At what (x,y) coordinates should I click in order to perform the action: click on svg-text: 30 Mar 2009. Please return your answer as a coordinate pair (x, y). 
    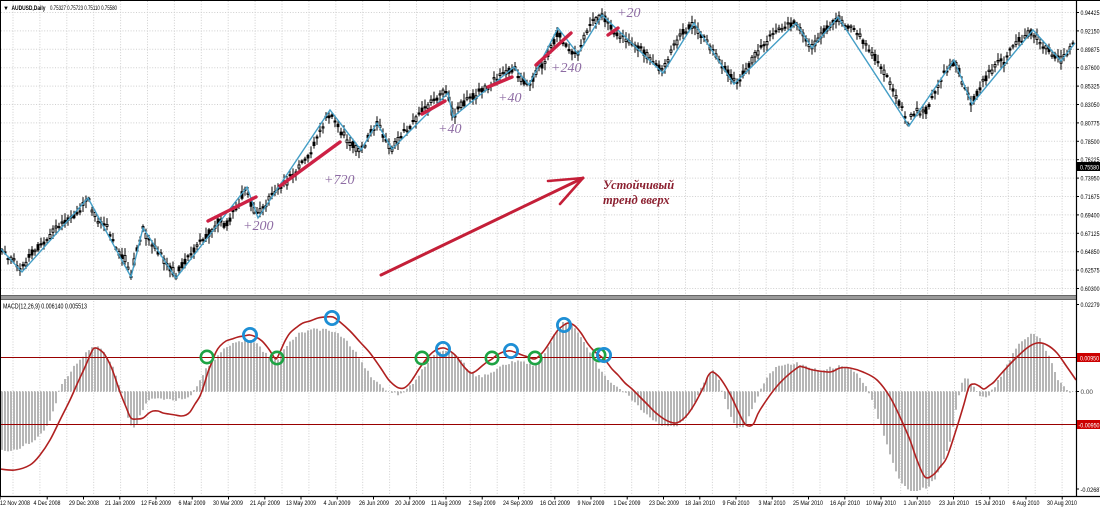
    Looking at the image, I should click on (228, 503).